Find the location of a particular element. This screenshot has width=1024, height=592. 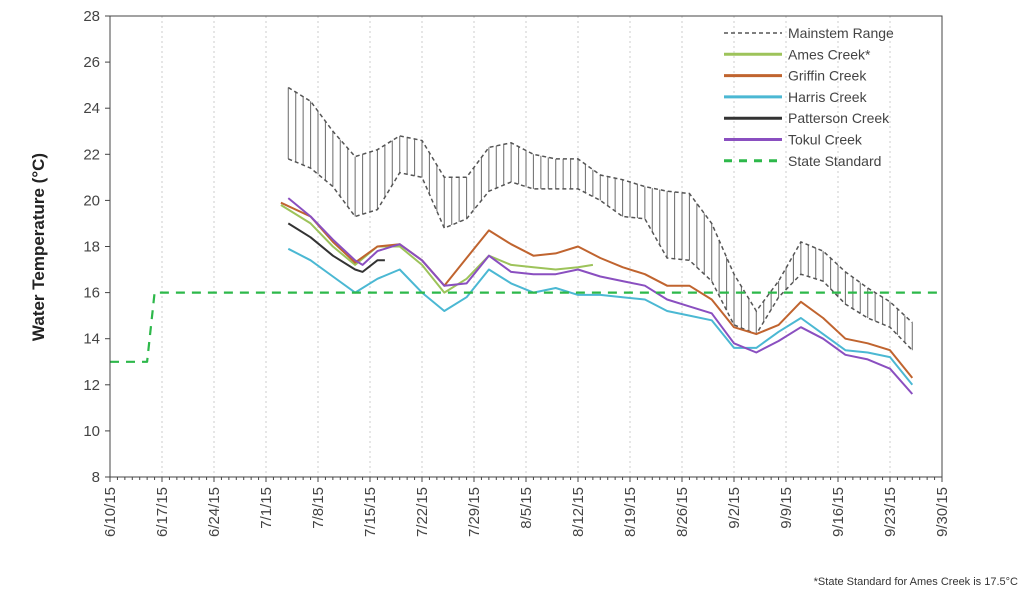

legend-label-ames-creek: Ames Creek* is located at coordinates (829, 54).